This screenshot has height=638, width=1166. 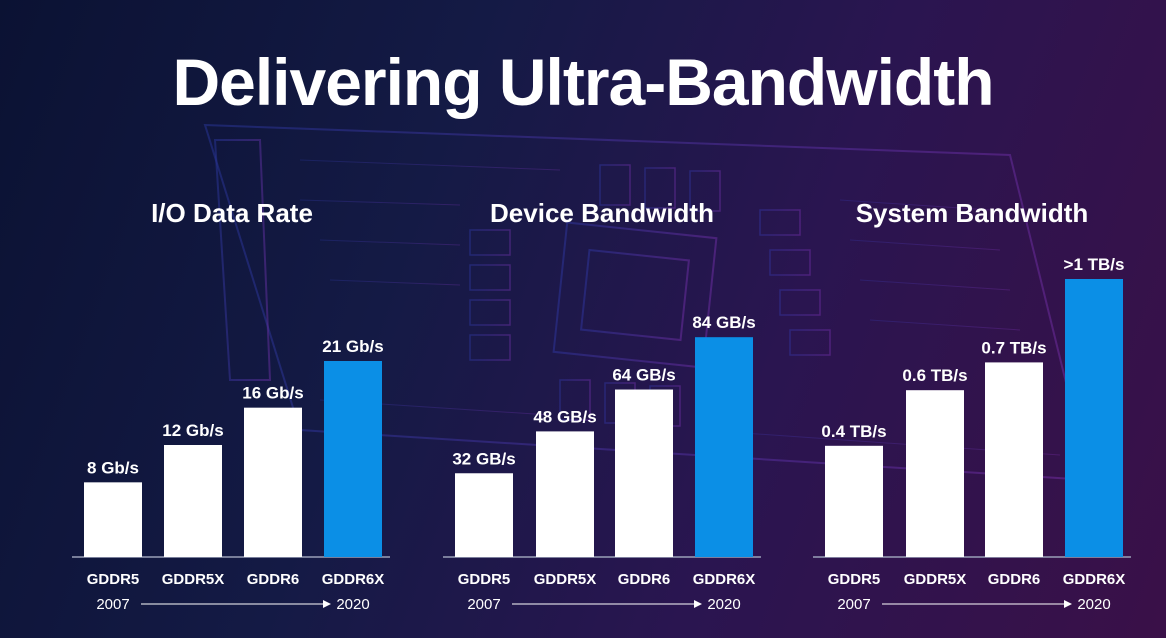 What do you see at coordinates (643, 375) in the screenshot?
I see `data-label-gddr6: 64 GB/s` at bounding box center [643, 375].